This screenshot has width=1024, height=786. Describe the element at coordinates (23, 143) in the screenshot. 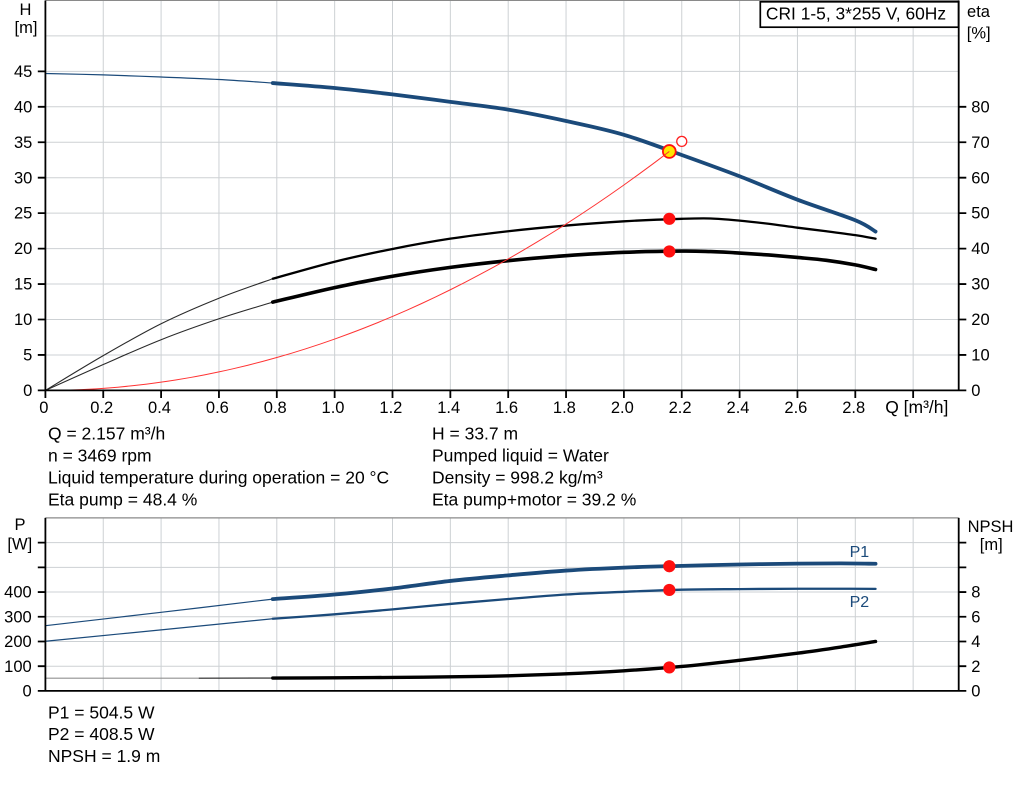

I see `svg-text: 35` at that location.